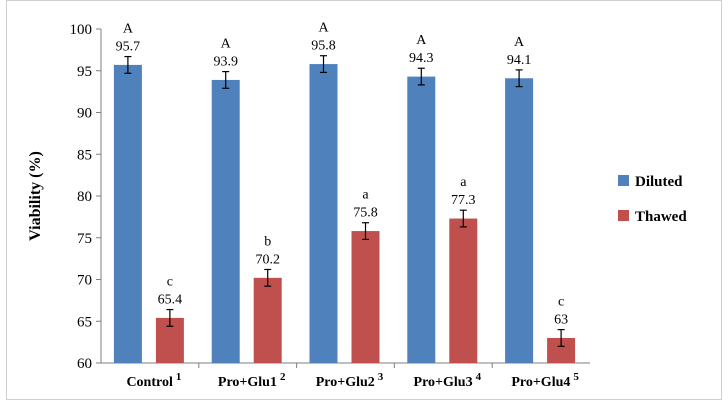 The image size is (728, 403). What do you see at coordinates (247, 382) in the screenshot?
I see `category-name: Pro+Glu1` at bounding box center [247, 382].